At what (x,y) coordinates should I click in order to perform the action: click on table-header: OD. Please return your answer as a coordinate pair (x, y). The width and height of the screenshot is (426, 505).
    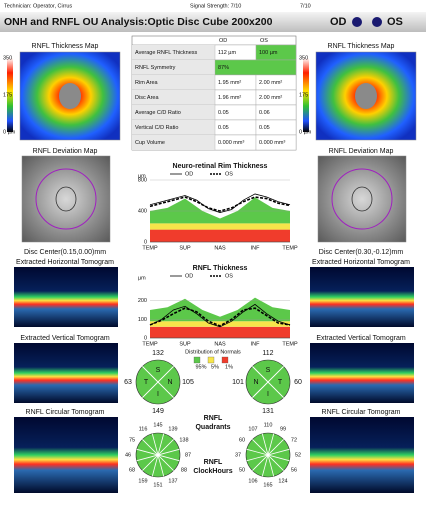
    Looking at the image, I should click on (223, 41).